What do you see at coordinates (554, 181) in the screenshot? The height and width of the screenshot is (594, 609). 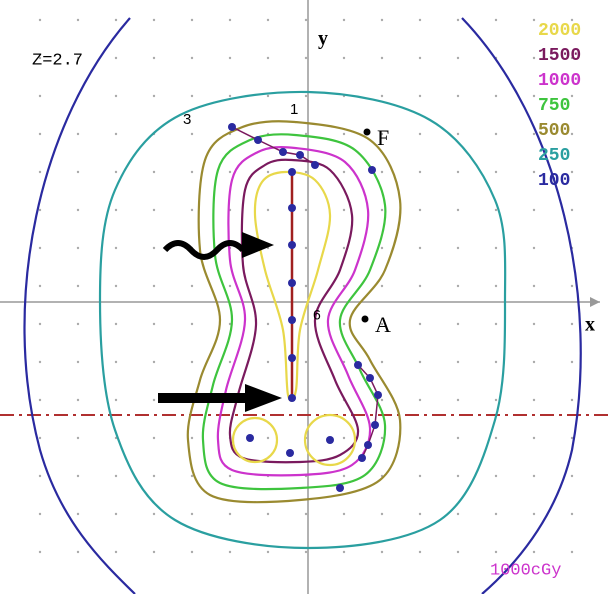 I see `legend-entry: 100` at bounding box center [554, 181].